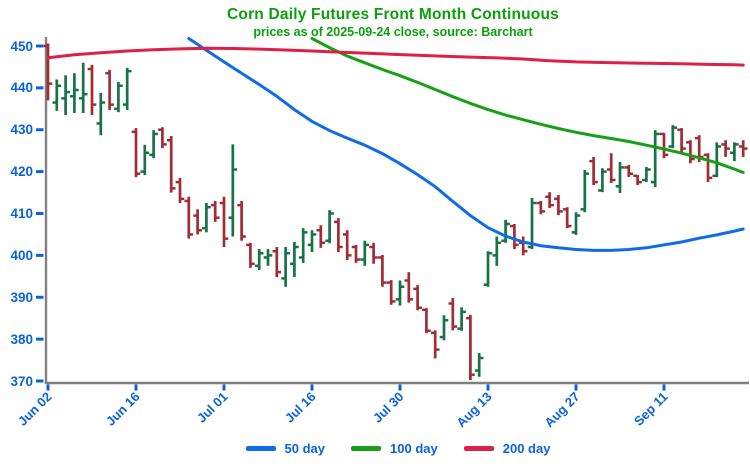 Image resolution: width=750 pixels, height=474 pixels. I want to click on y-tick-label: 420, so click(21, 172).